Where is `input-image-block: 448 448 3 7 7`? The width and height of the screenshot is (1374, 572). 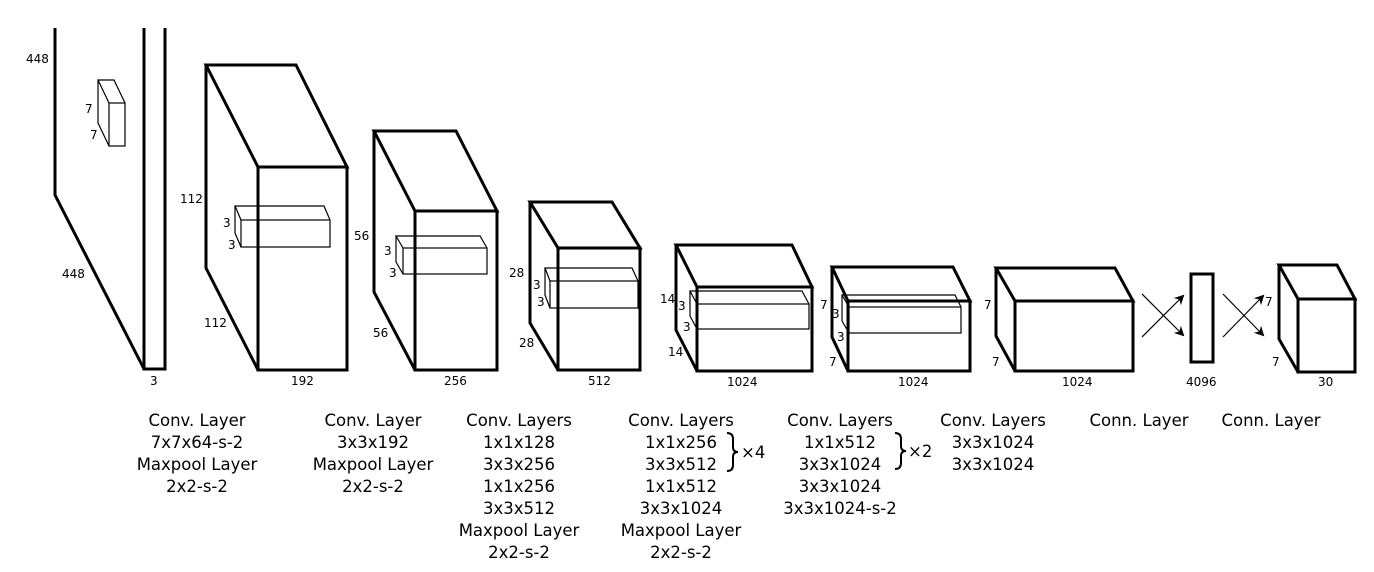 input-image-block: 448 448 3 7 7 is located at coordinates (96, 208).